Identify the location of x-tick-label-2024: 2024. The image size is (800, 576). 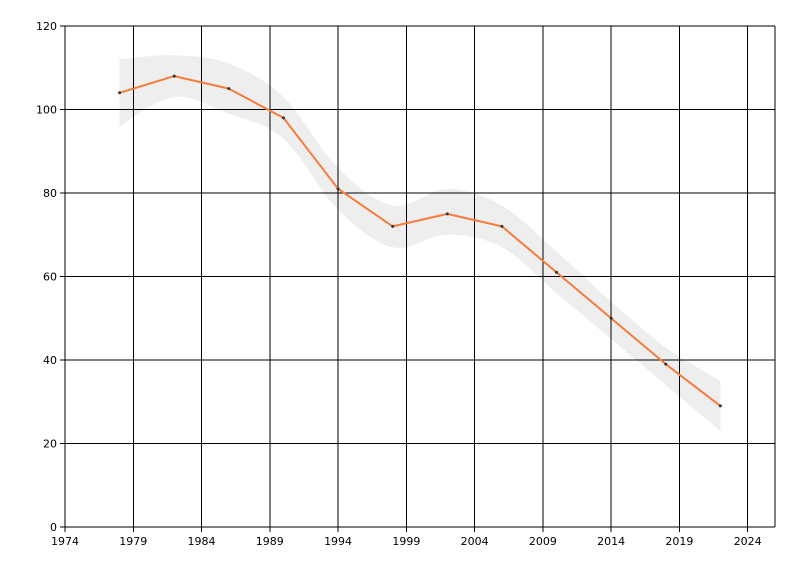
(748, 541).